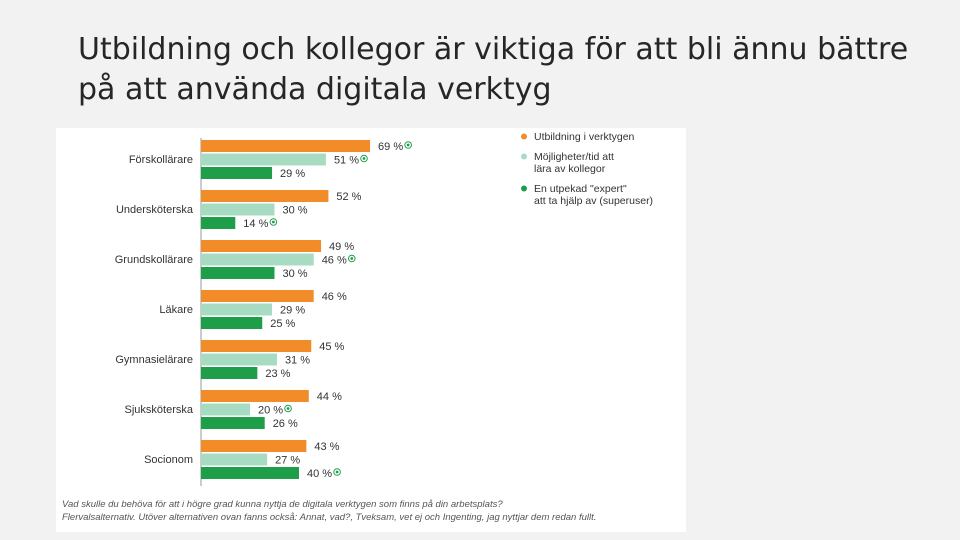 This screenshot has height=540, width=960. I want to click on data-label: 20 %, so click(270, 411).